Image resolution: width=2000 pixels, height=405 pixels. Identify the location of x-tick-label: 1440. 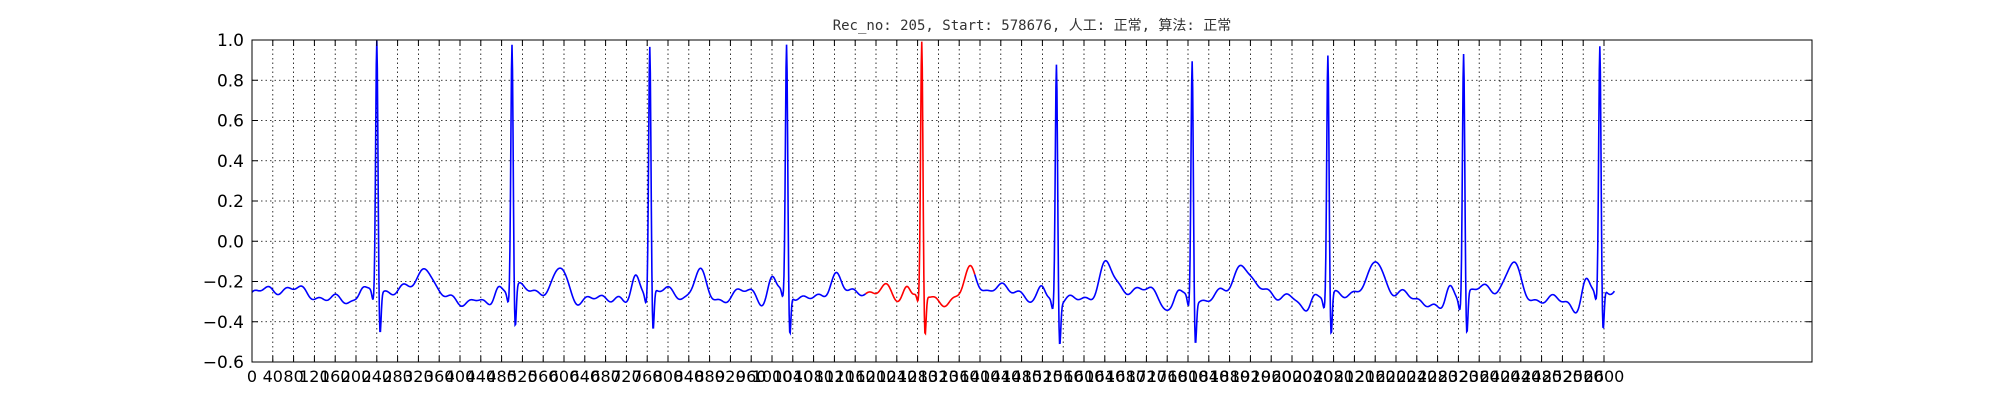
(1000, 376).